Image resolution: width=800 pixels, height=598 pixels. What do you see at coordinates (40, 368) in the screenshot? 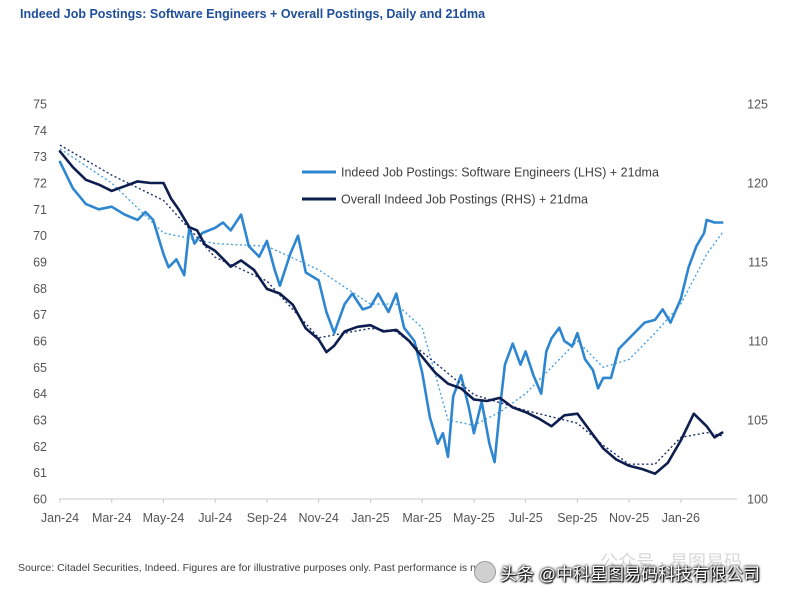
I see `left-axis-tick-label: 65` at bounding box center [40, 368].